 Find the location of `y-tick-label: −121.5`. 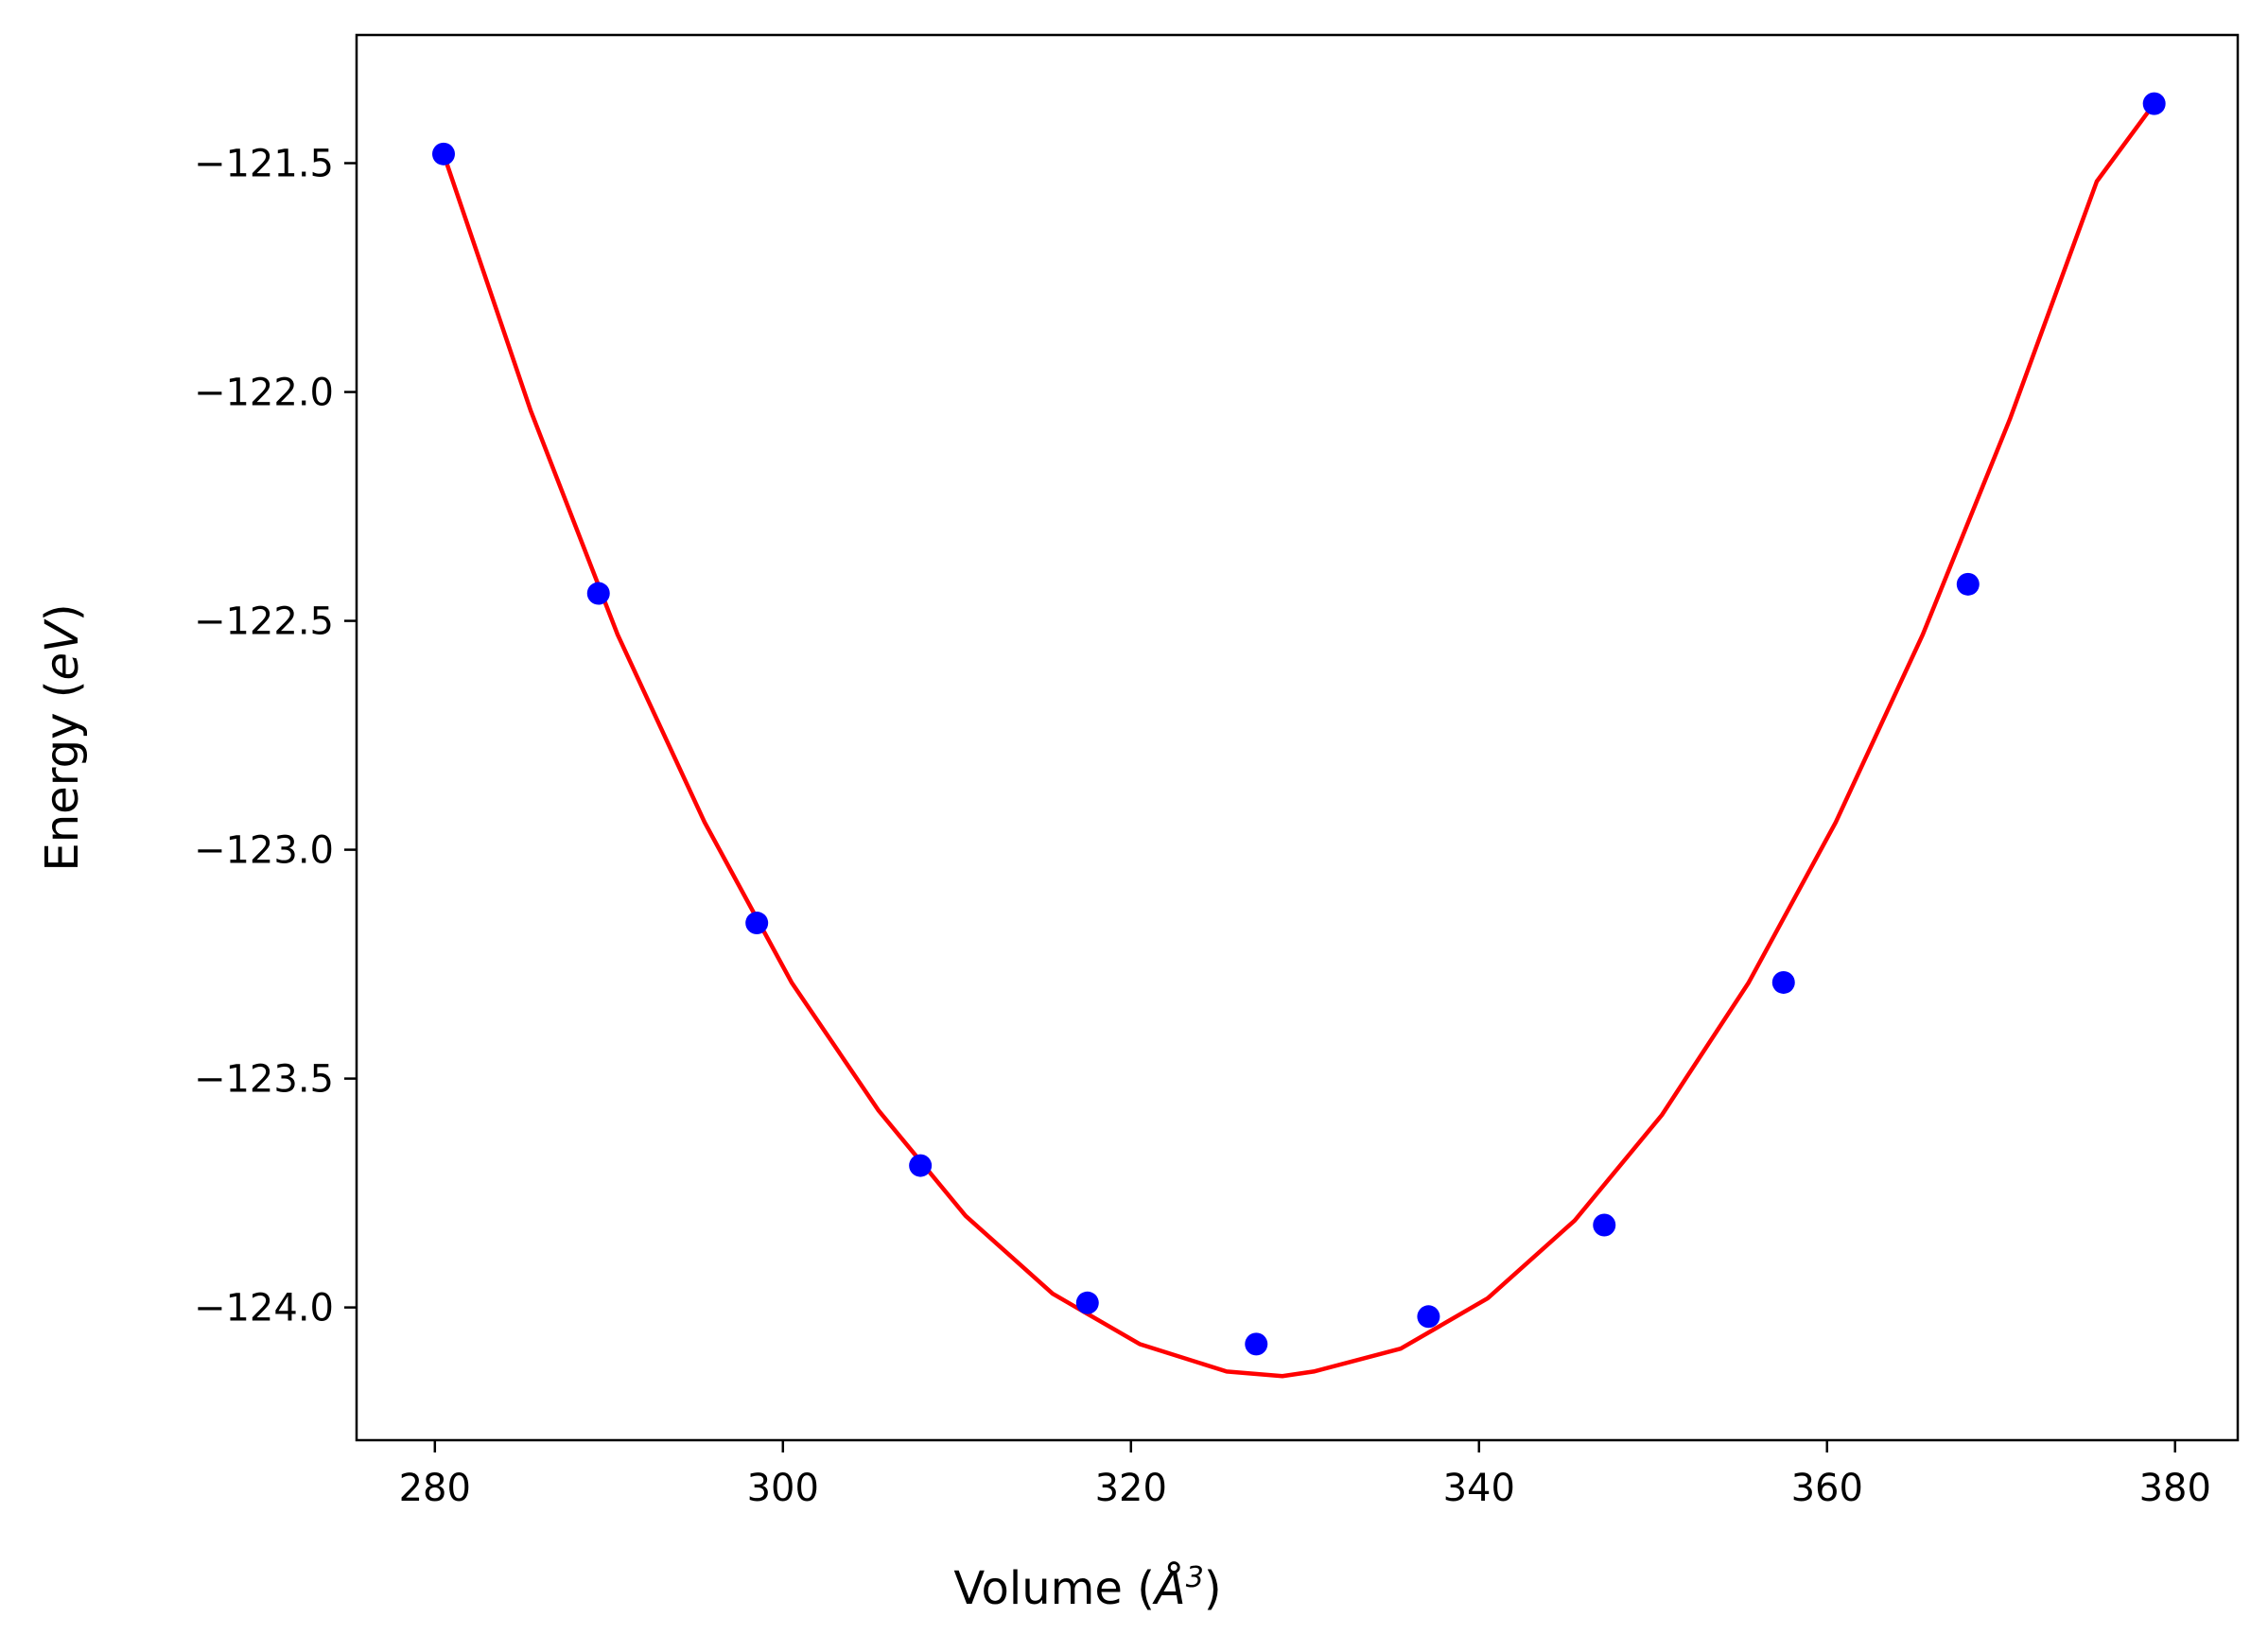

y-tick-label: −121.5 is located at coordinates (264, 165).